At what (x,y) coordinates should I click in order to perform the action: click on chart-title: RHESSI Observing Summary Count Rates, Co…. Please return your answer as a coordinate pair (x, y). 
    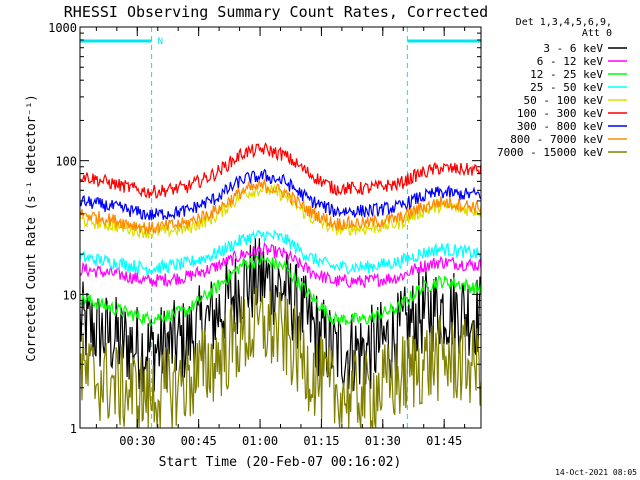
    Looking at the image, I should click on (276, 12).